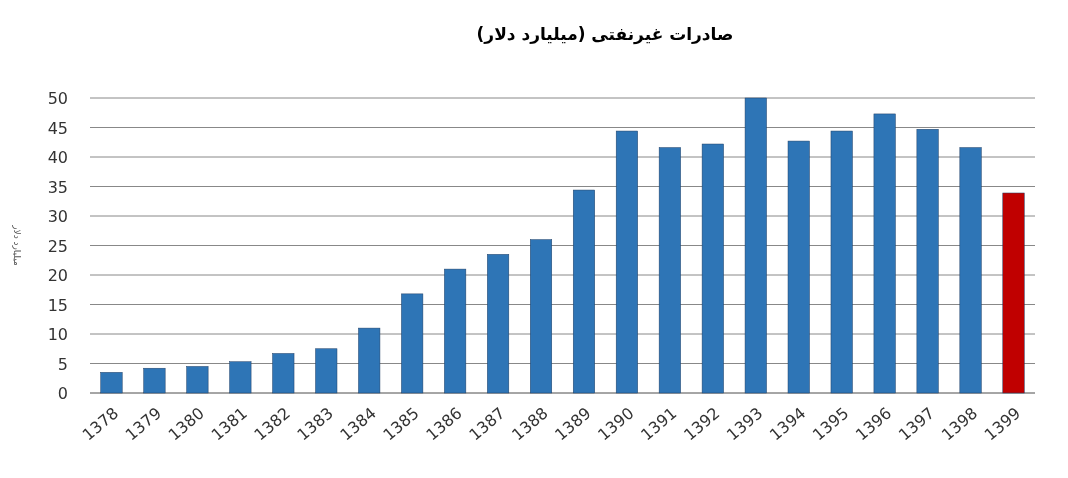  What do you see at coordinates (57, 334) in the screenshot?
I see `y-tick-label: 10` at bounding box center [57, 334].